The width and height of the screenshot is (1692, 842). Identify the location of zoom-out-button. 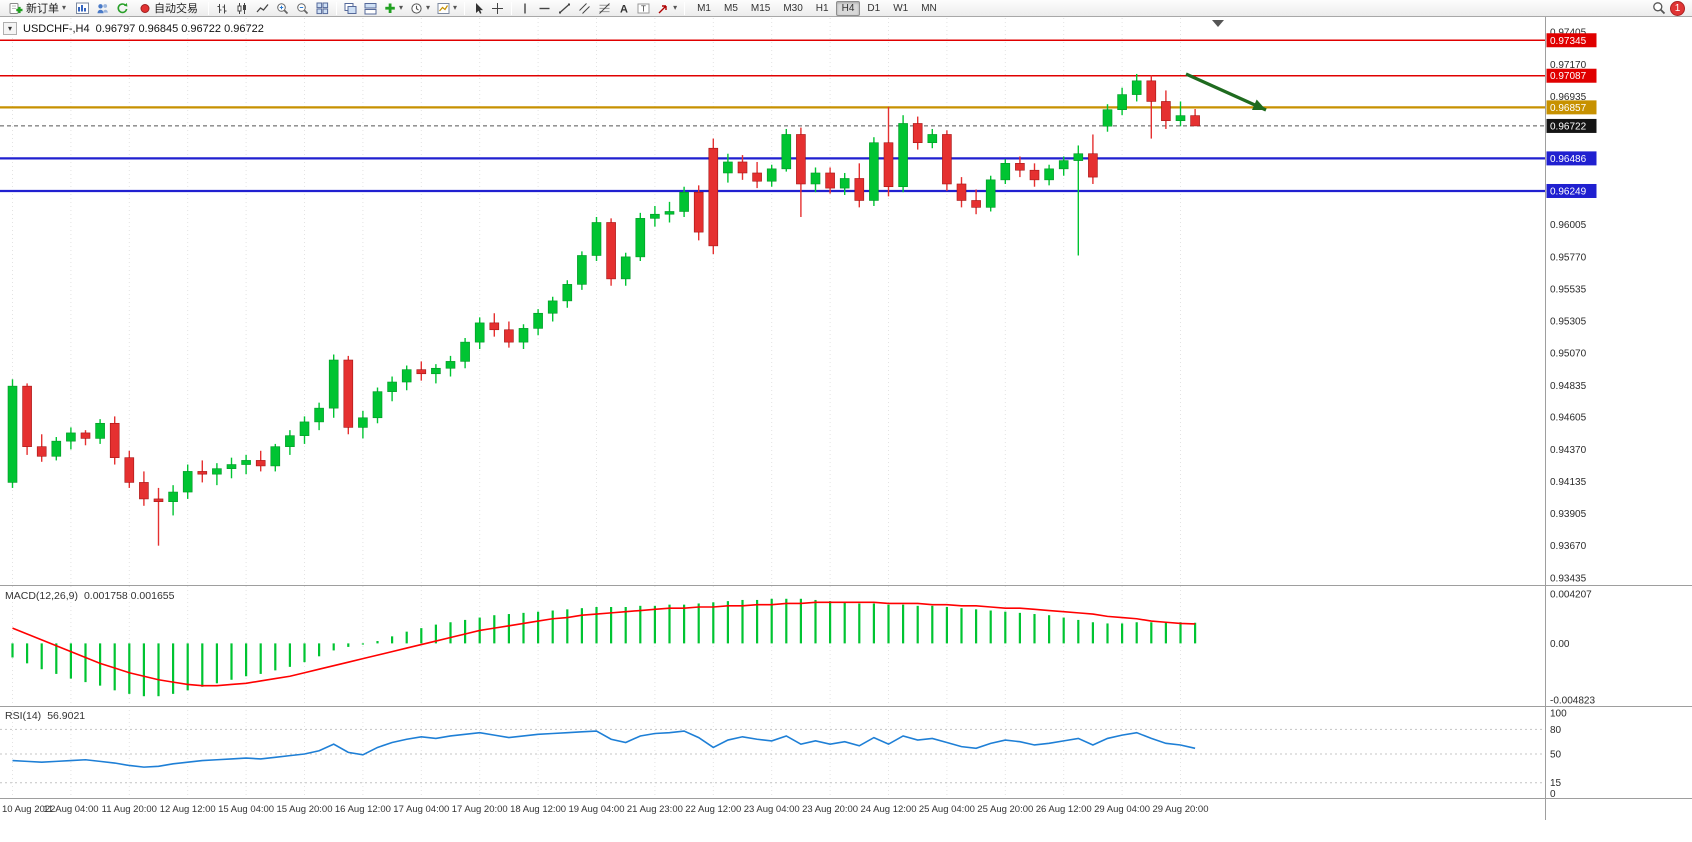
(302, 8).